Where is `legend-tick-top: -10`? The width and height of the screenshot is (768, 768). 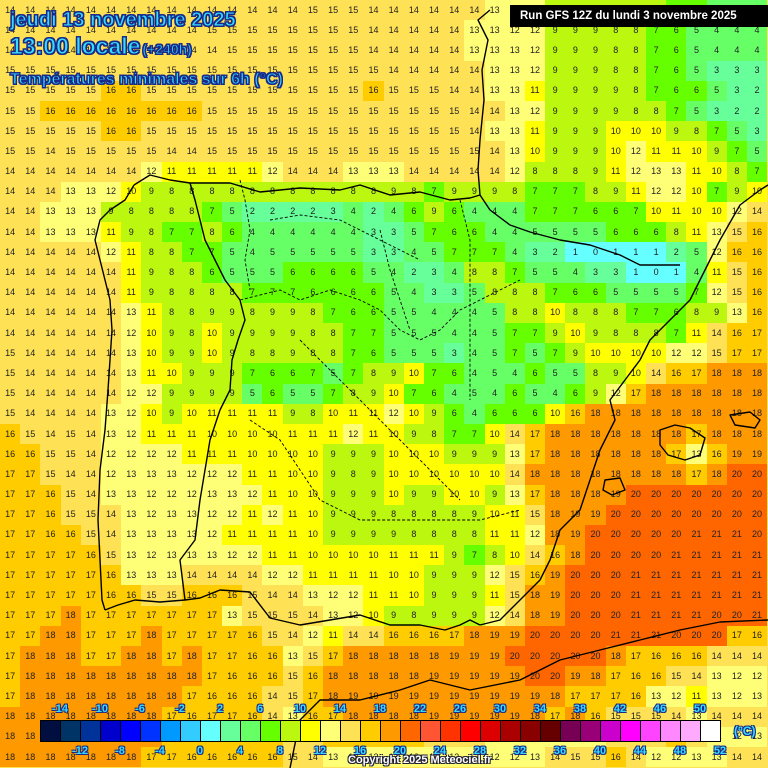
legend-tick-top: -10 is located at coordinates (100, 709).